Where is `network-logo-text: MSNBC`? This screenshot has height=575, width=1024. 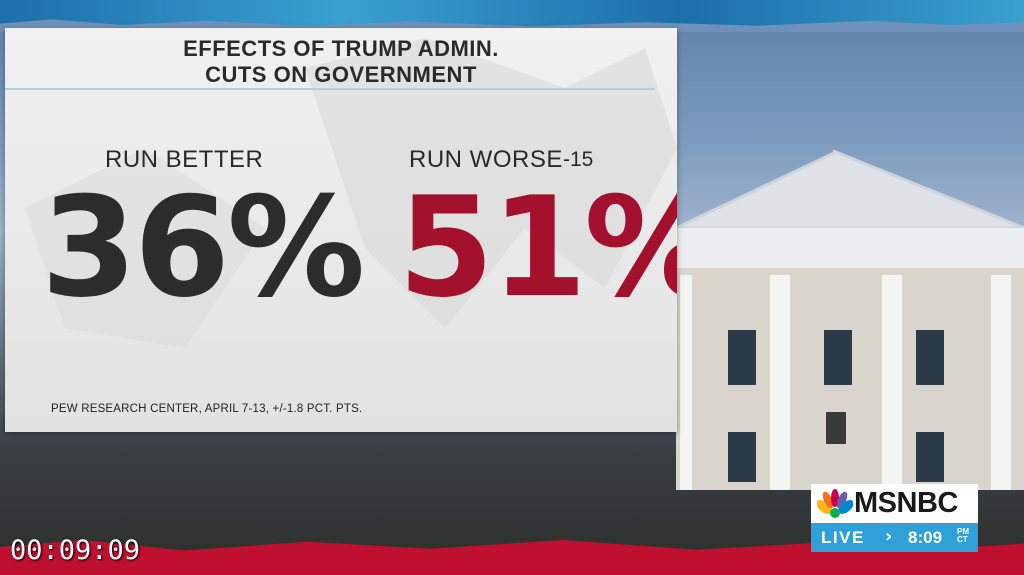
network-logo-text: MSNBC is located at coordinates (906, 503).